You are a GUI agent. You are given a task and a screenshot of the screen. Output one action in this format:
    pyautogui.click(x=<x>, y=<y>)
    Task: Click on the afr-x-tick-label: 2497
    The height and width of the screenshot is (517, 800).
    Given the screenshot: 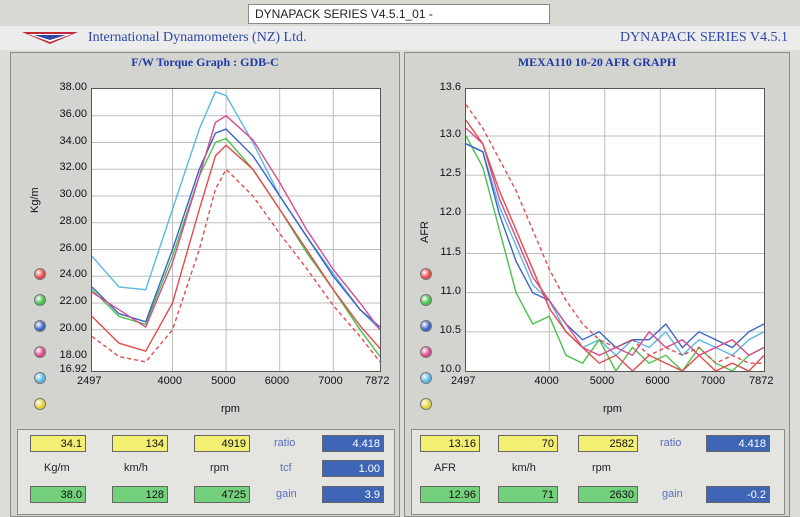 What is the action you would take?
    pyautogui.click(x=463, y=381)
    